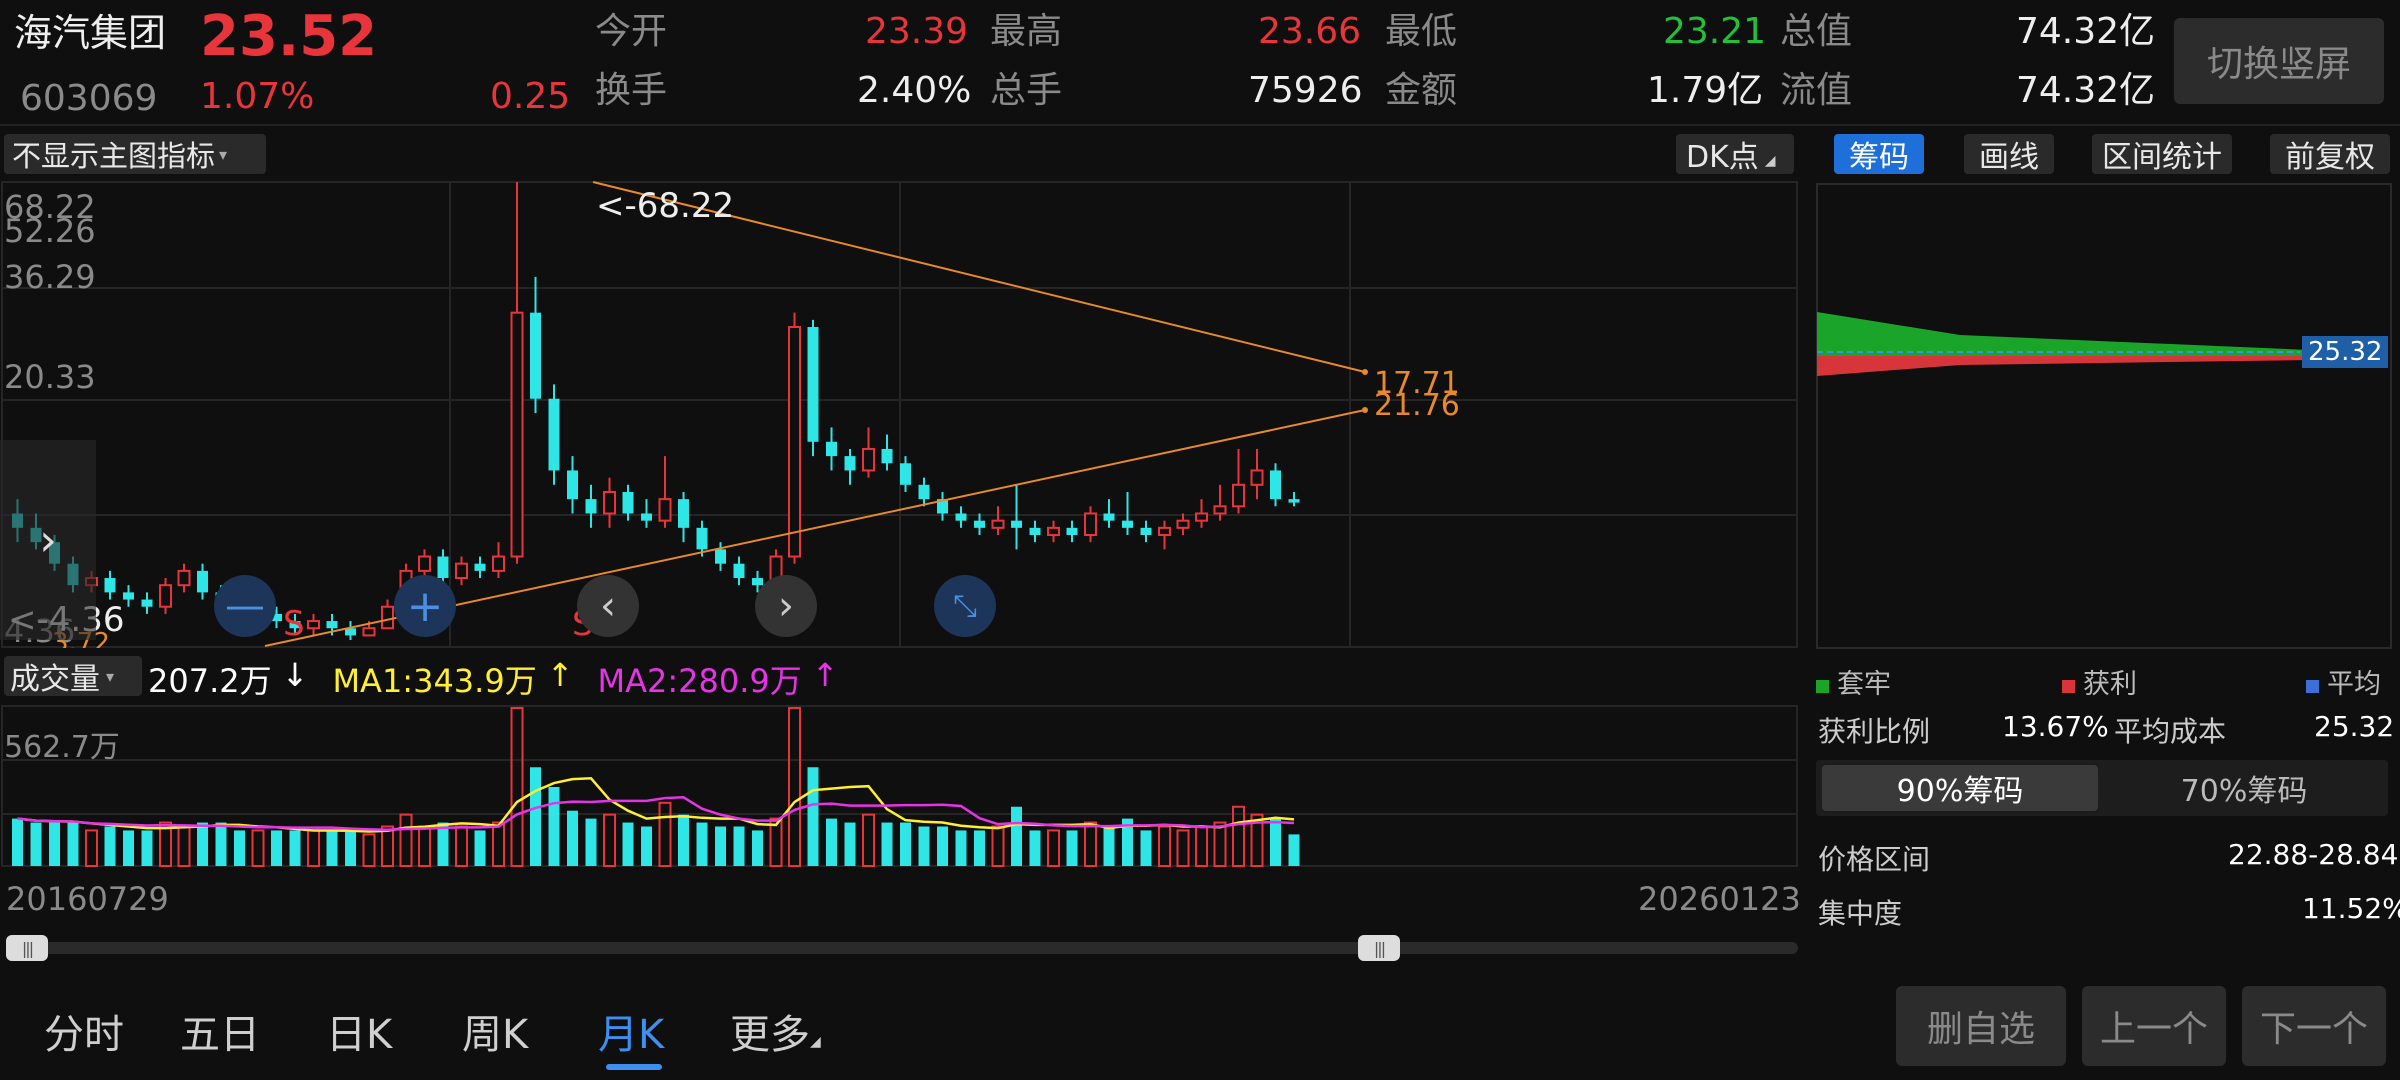 The image size is (2400, 1080). Describe the element at coordinates (2279, 61) in the screenshot. I see `switch-portrait-button: 切换竖屏` at that location.